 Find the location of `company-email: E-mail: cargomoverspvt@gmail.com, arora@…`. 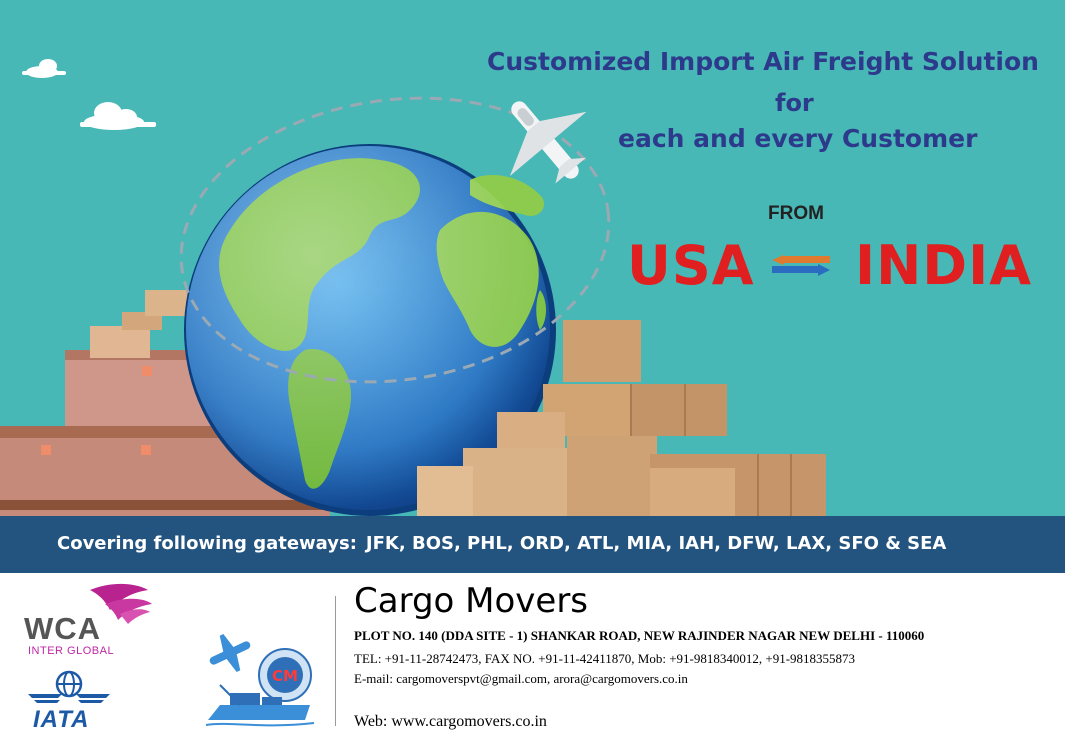

company-email: E-mail: cargomoverspvt@gmail.com, arora@… is located at coordinates (521, 678).